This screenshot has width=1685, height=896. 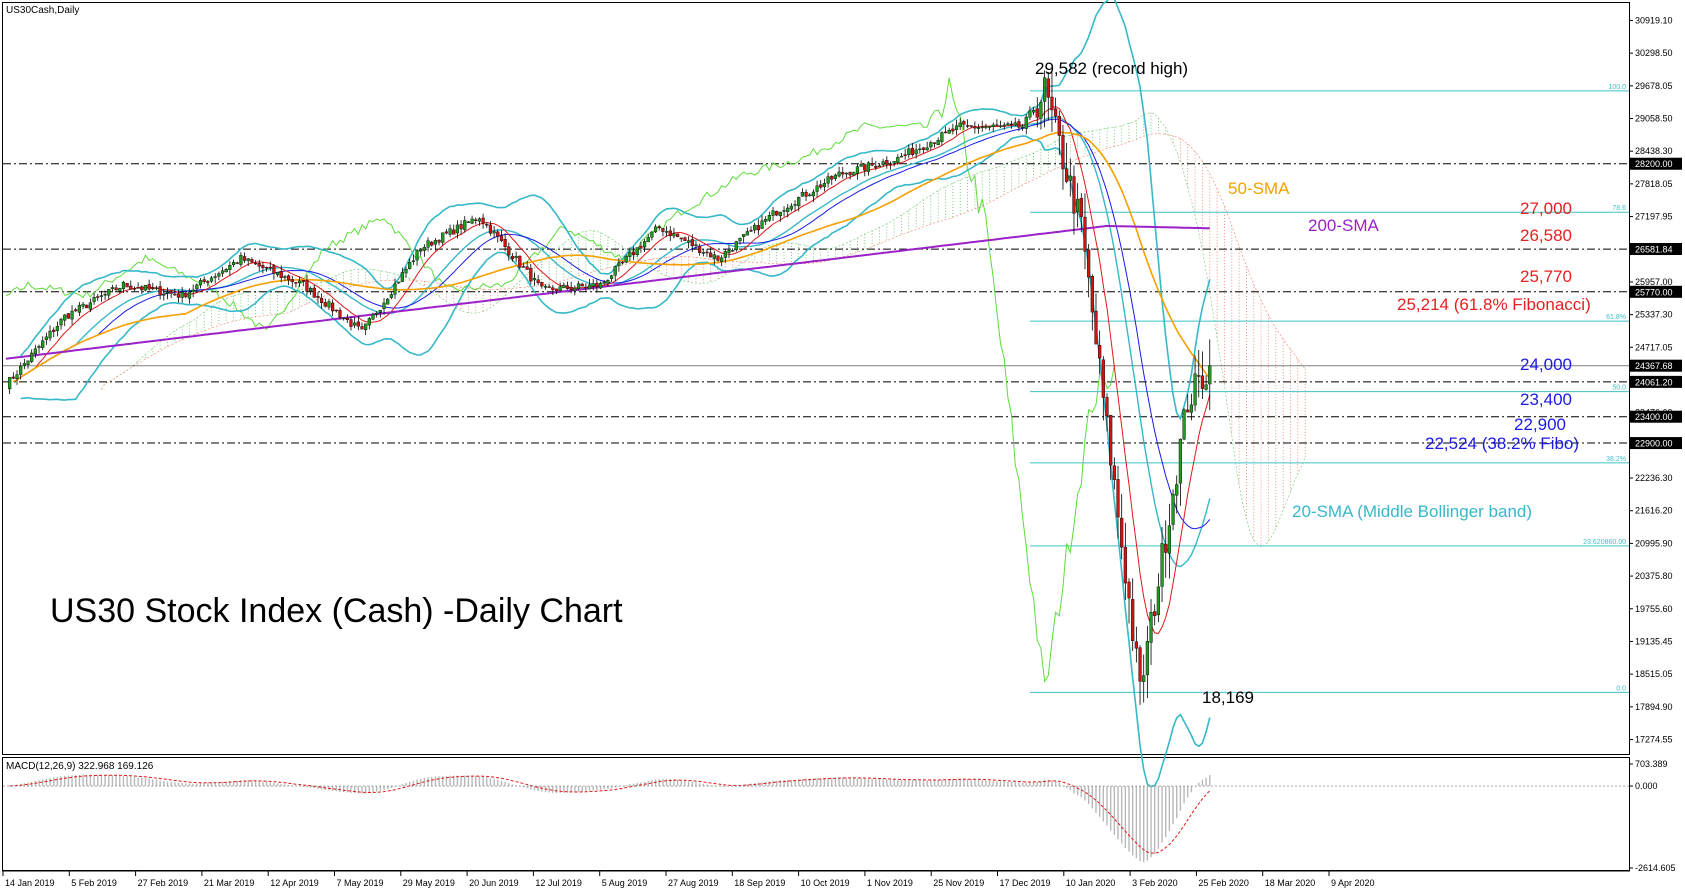 I want to click on date-tick-label: 12 Apr 2019, so click(x=294, y=883).